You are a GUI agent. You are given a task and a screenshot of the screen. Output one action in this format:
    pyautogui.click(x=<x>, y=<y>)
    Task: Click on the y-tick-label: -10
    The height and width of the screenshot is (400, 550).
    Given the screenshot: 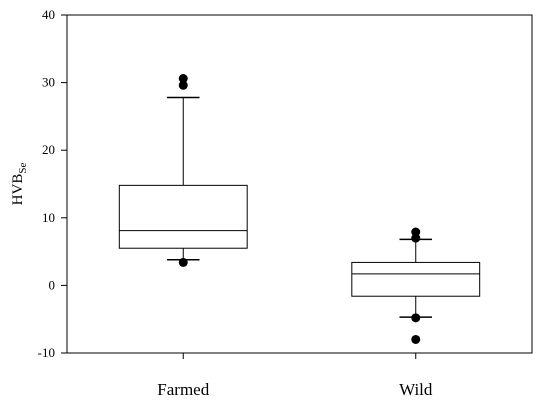 What is the action you would take?
    pyautogui.click(x=46, y=352)
    